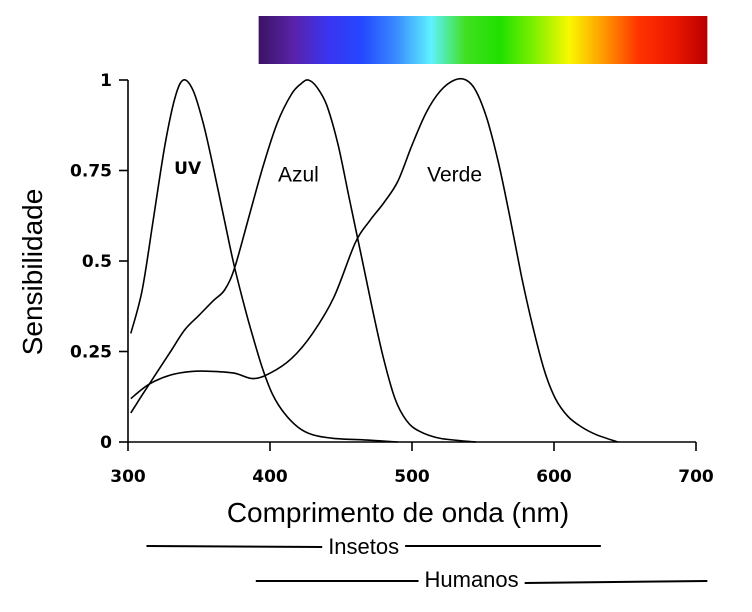  Describe the element at coordinates (427, 563) in the screenshot. I see `visible-ranges-group: Insetos Humanos` at that location.